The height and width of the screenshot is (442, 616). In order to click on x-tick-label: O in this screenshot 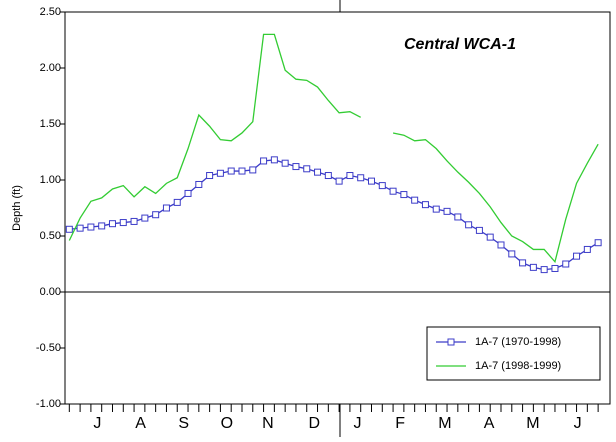, I will do `click(227, 423)`.